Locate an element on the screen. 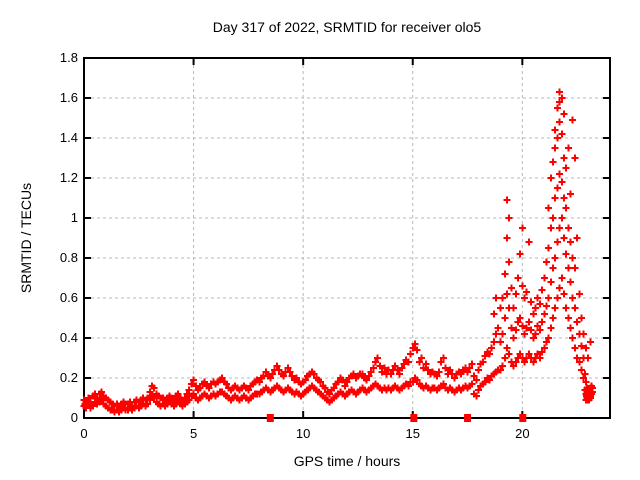  y-tick-label: 0 is located at coordinates (74, 417).